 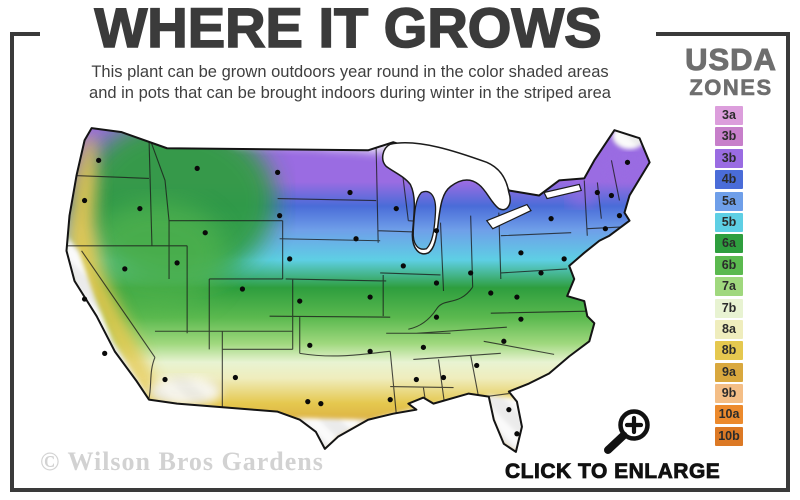 What do you see at coordinates (729, 265) in the screenshot?
I see `zone-swatch-6b-7: 6b` at bounding box center [729, 265].